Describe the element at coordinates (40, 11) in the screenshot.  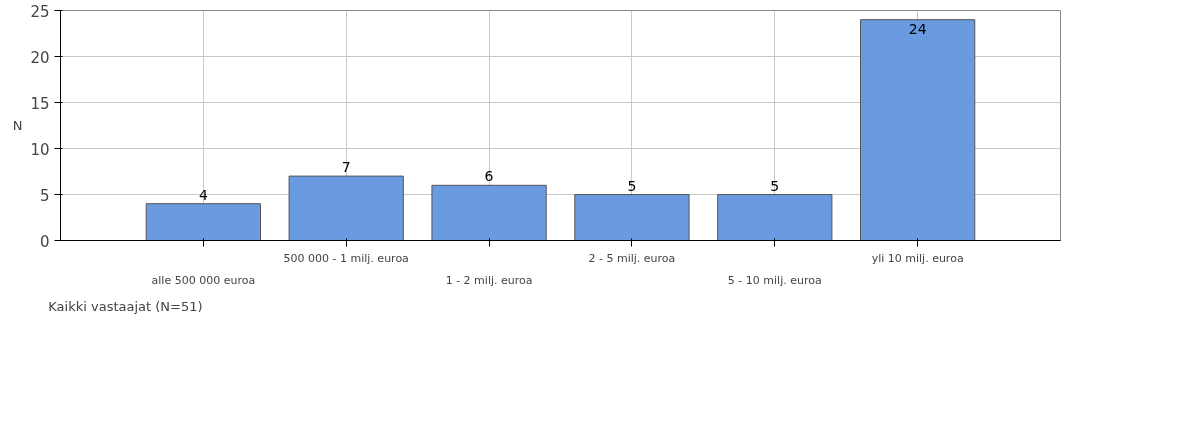
I see `y-tick-label: 25` at that location.